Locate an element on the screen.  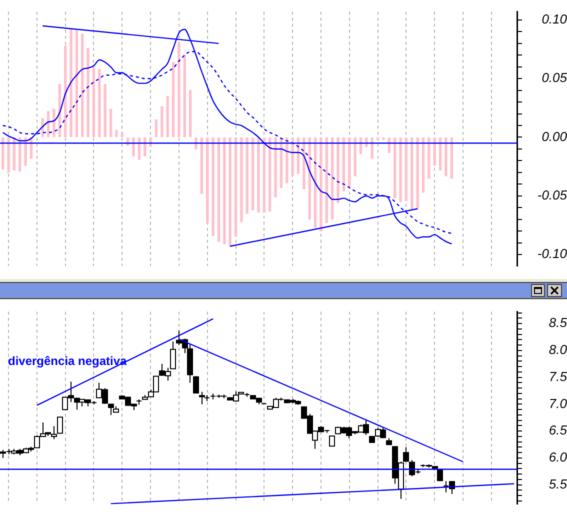
y-tick-label: 7.0 is located at coordinates (557, 403).